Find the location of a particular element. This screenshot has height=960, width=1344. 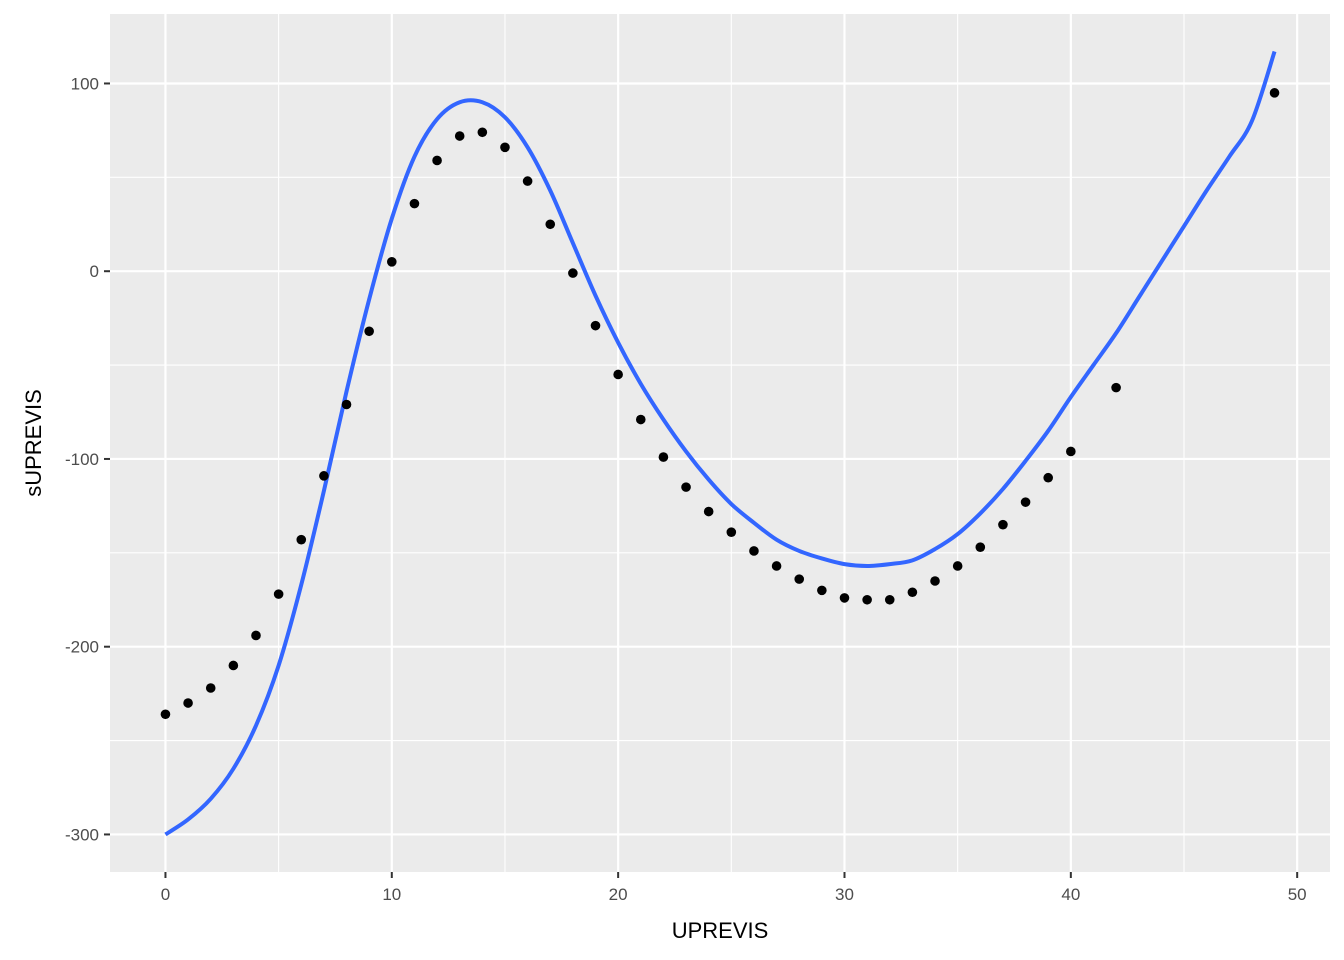

y-tick-label: -300 is located at coordinates (82, 834).